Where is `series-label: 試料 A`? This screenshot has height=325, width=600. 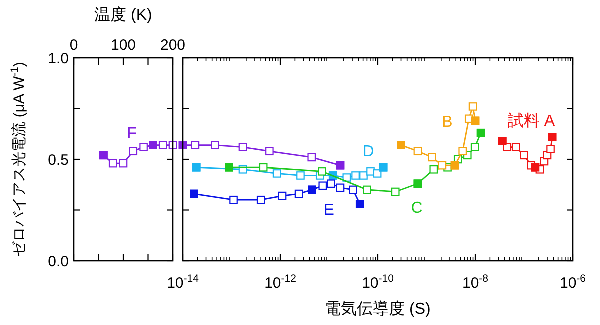 series-label: 試料 A is located at coordinates (532, 121).